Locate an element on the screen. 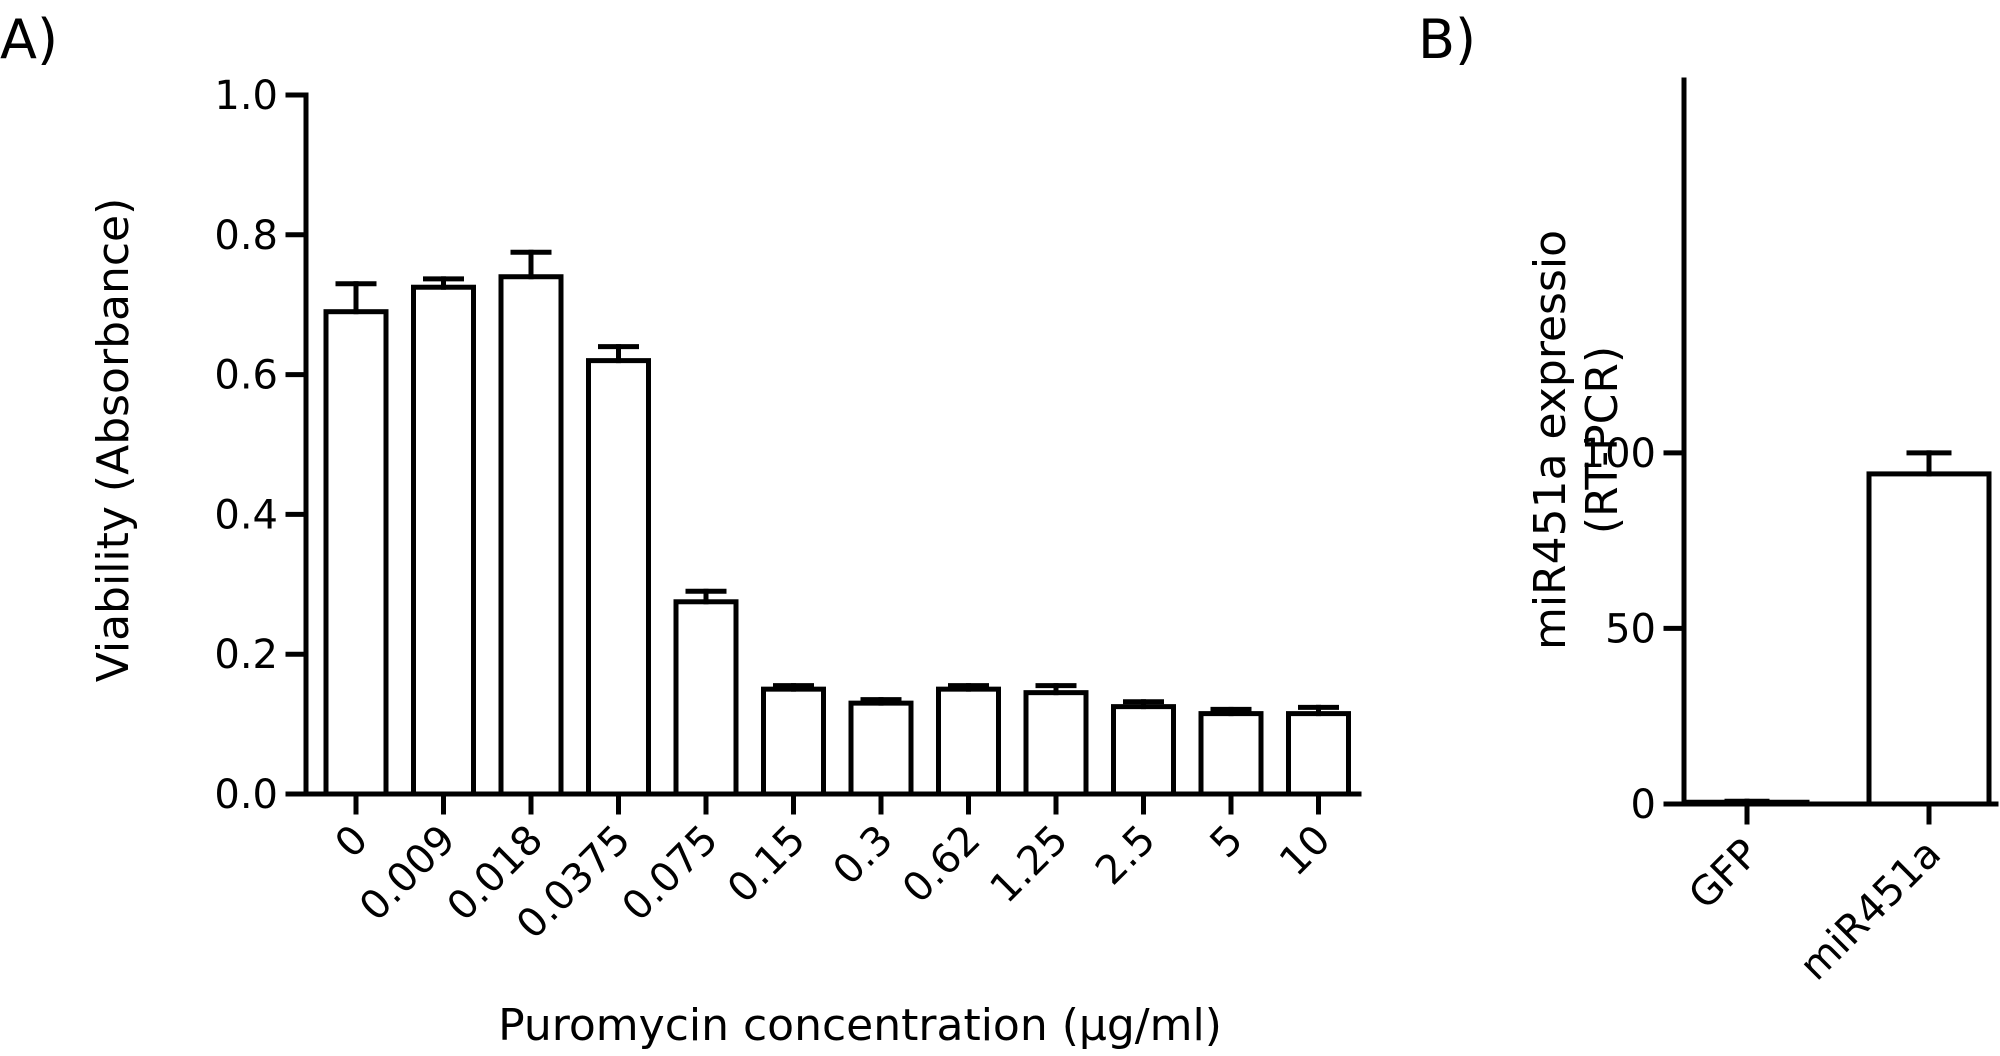 The height and width of the screenshot is (1056, 2000). y-tick-label: 0.0 is located at coordinates (246, 795).